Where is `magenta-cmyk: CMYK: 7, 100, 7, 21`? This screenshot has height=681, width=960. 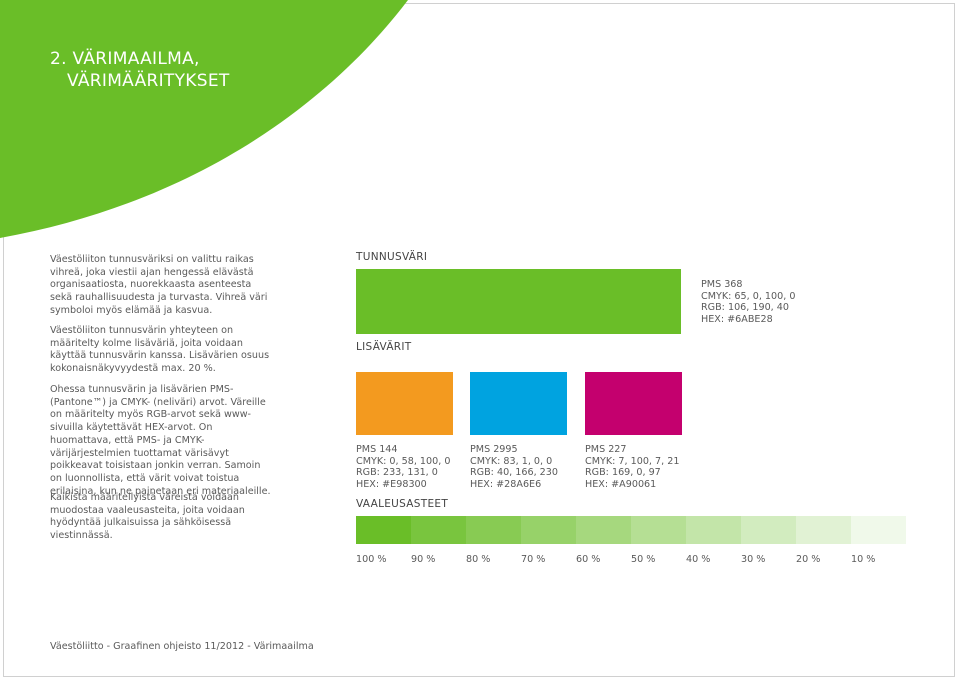 magenta-cmyk: CMYK: 7, 100, 7, 21 is located at coordinates (632, 461).